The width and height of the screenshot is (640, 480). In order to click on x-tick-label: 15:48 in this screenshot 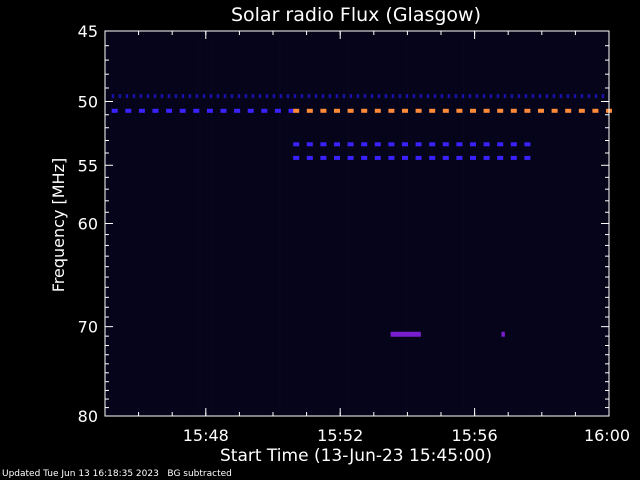, I will do `click(206, 435)`.